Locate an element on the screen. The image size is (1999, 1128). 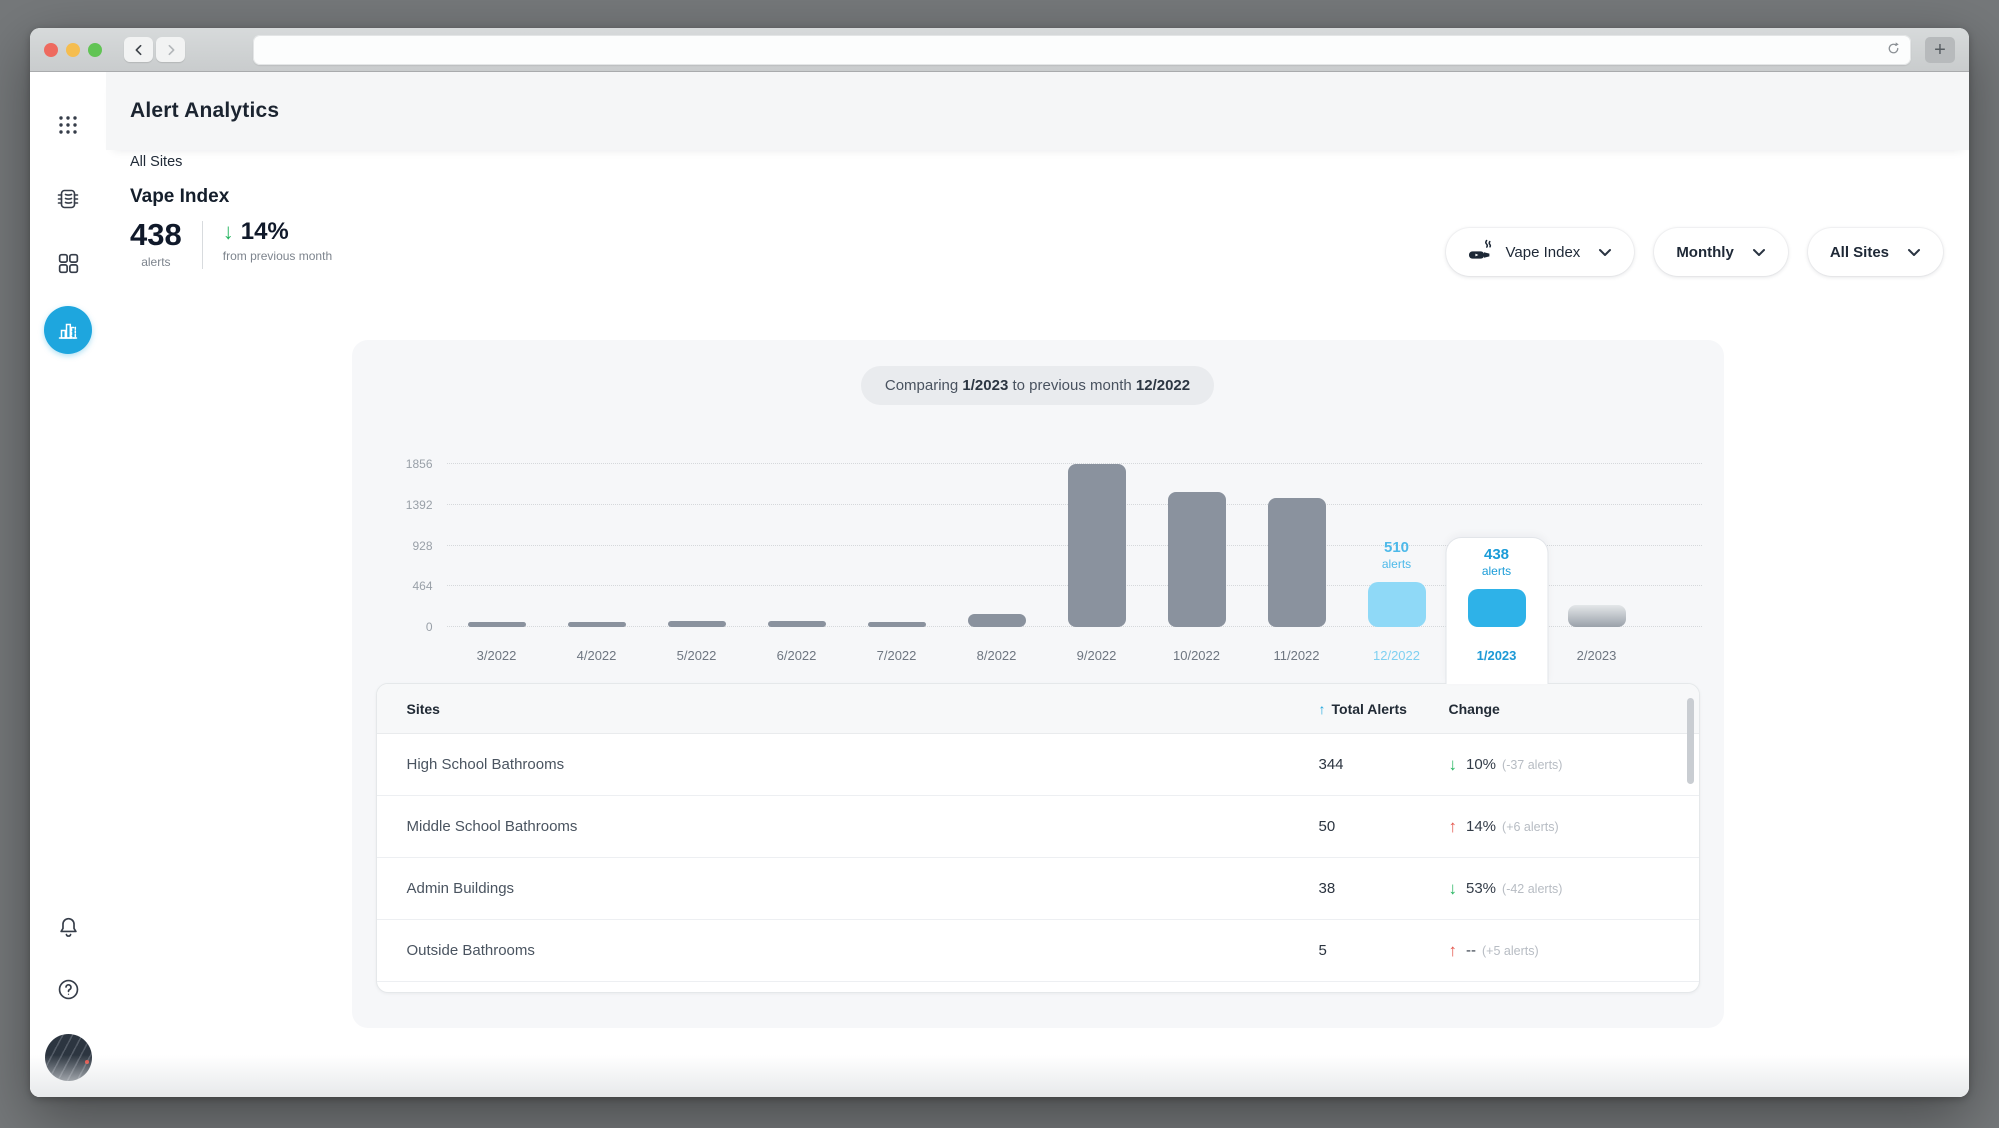
sidebar-bottom is located at coordinates (68, 997).